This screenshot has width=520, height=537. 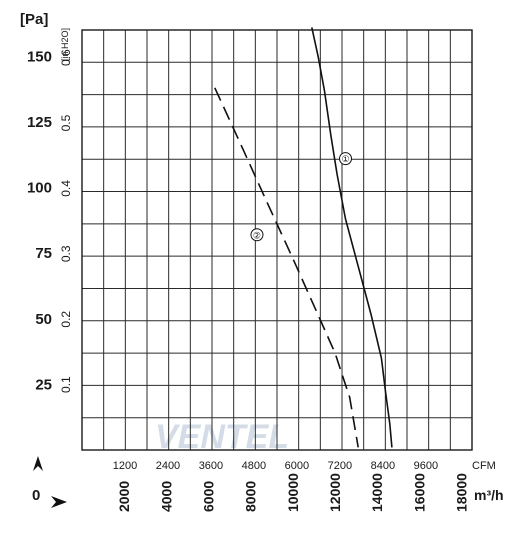 What do you see at coordinates (43, 384) in the screenshot?
I see `pa-tick-label: 25` at bounding box center [43, 384].